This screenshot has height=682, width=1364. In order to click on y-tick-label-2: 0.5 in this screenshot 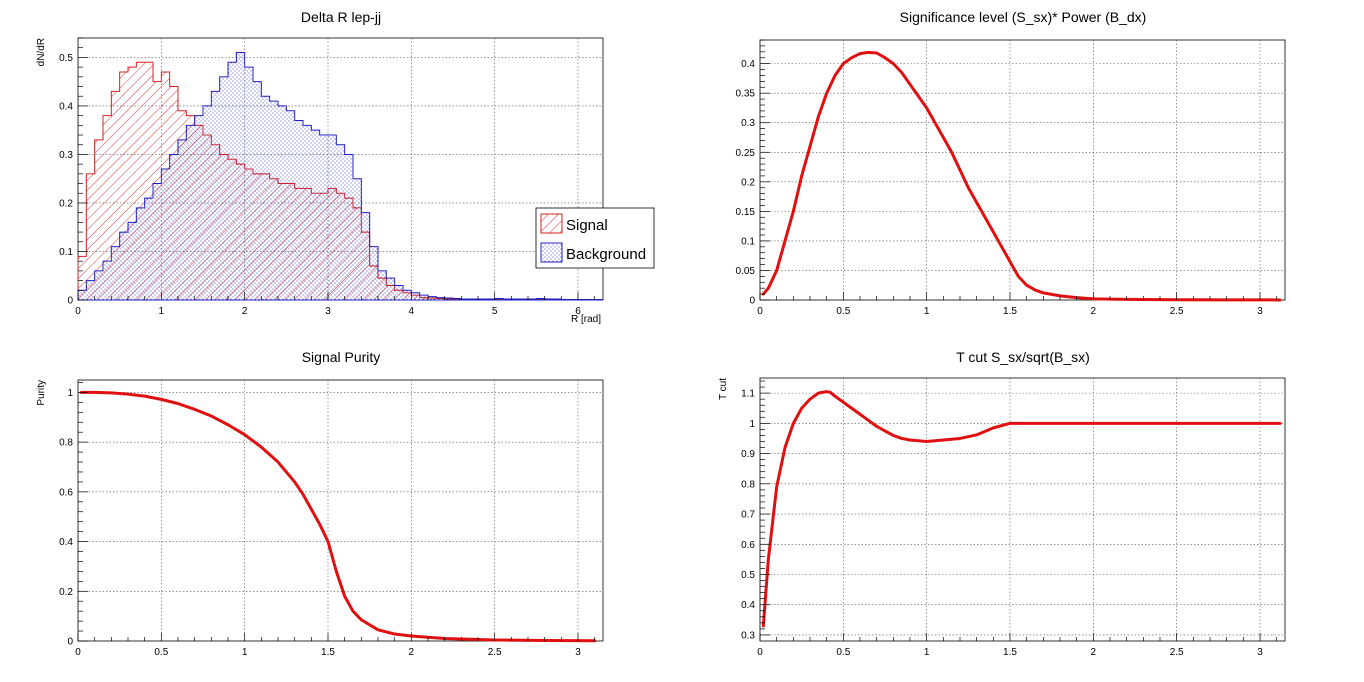, I will do `click(748, 575)`.